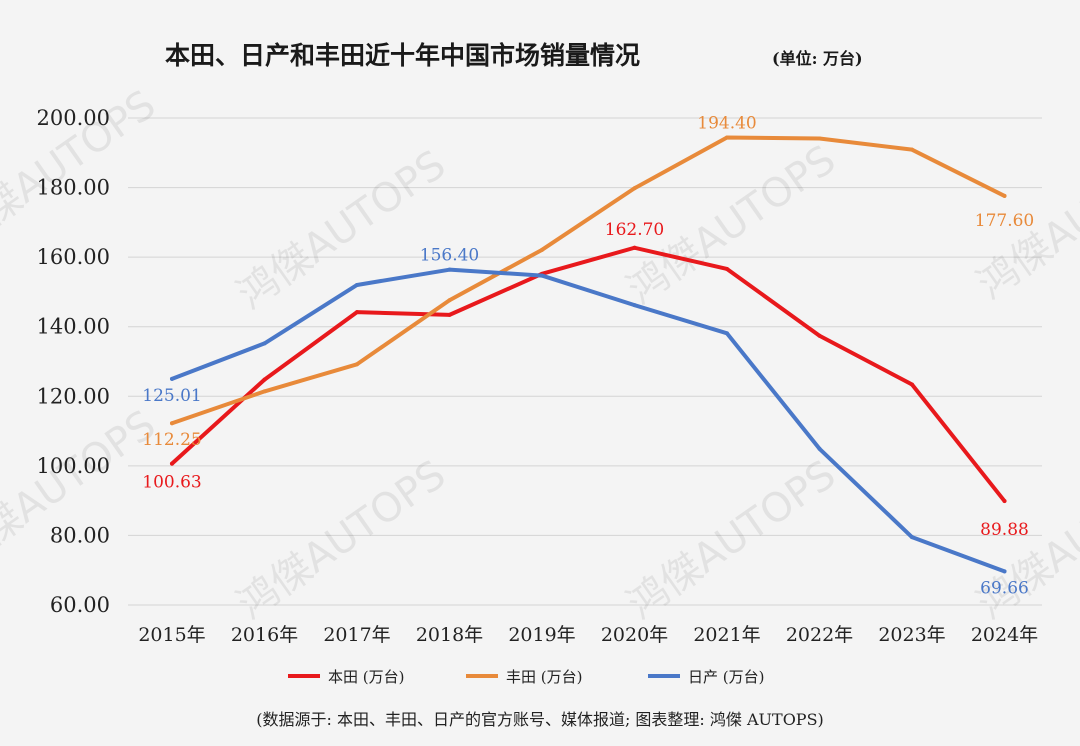 Image resolution: width=1080 pixels, height=746 pixels. What do you see at coordinates (1004, 635) in the screenshot?
I see `x-tick-label: 2024年` at bounding box center [1004, 635].